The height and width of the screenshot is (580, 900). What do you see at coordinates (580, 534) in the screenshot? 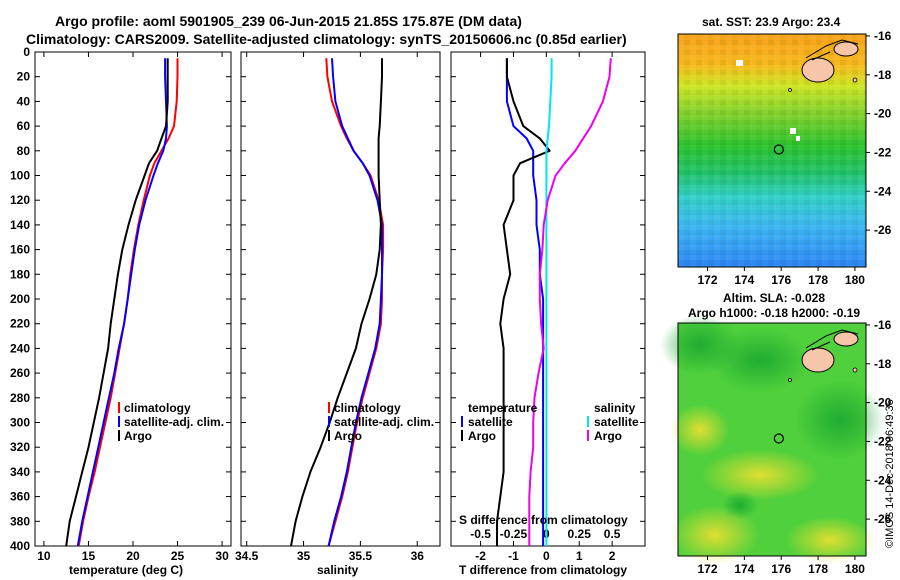
I see `x-tick-label: 0.25` at bounding box center [580, 534].